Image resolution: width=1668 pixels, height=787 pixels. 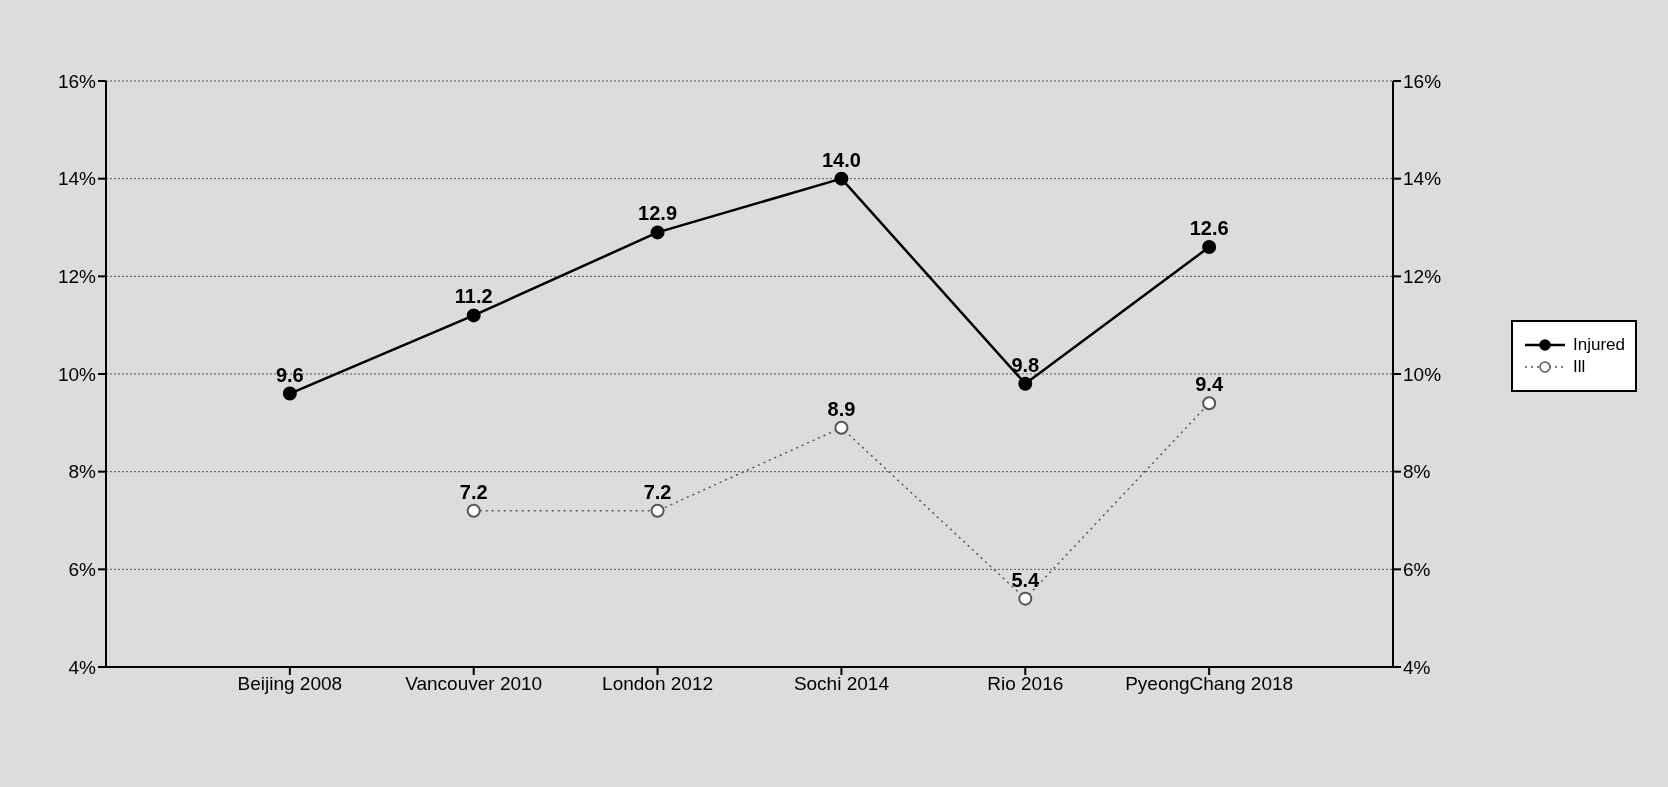 I want to click on data-label: 11.2, so click(x=473, y=296).